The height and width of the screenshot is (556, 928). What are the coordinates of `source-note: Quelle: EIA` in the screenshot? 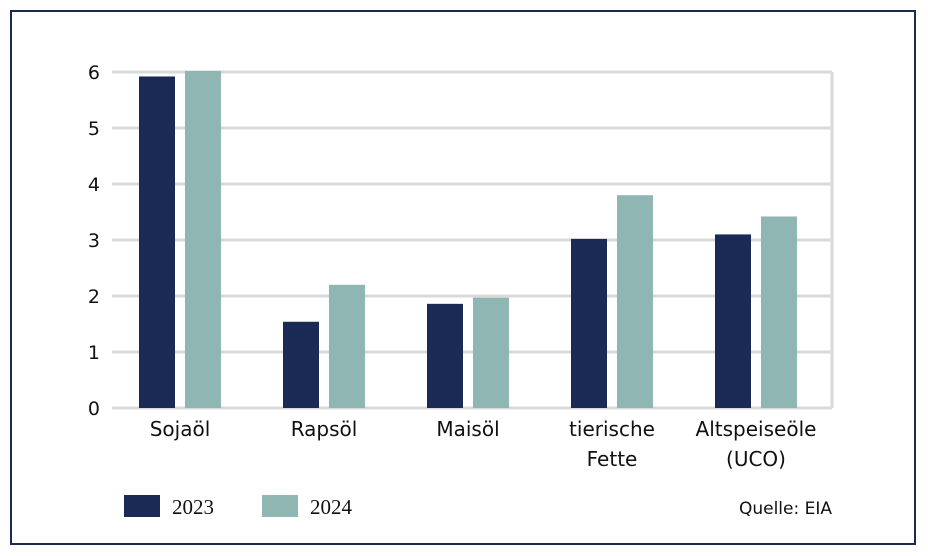 It's located at (785, 509).